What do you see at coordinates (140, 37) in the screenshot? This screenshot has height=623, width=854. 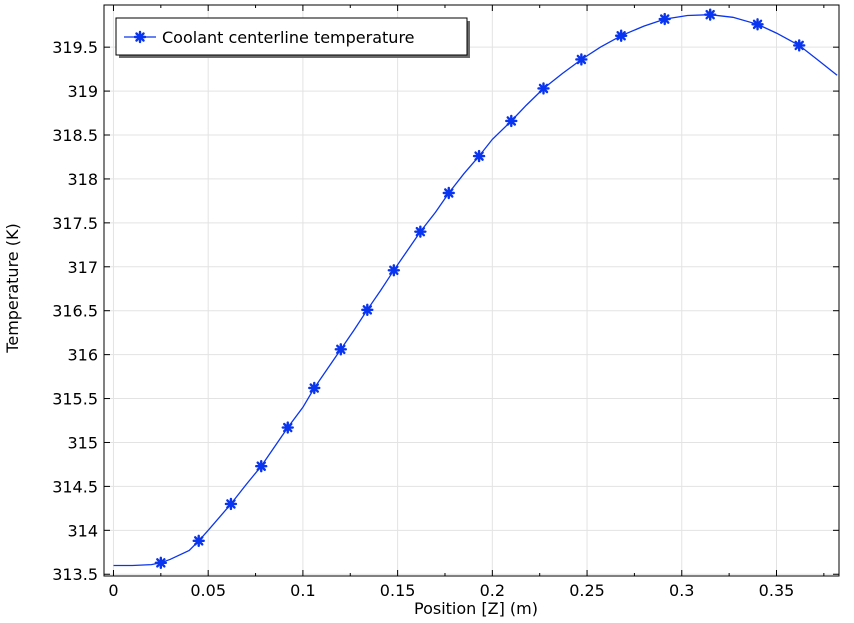 I see `legend-series-marker` at bounding box center [140, 37].